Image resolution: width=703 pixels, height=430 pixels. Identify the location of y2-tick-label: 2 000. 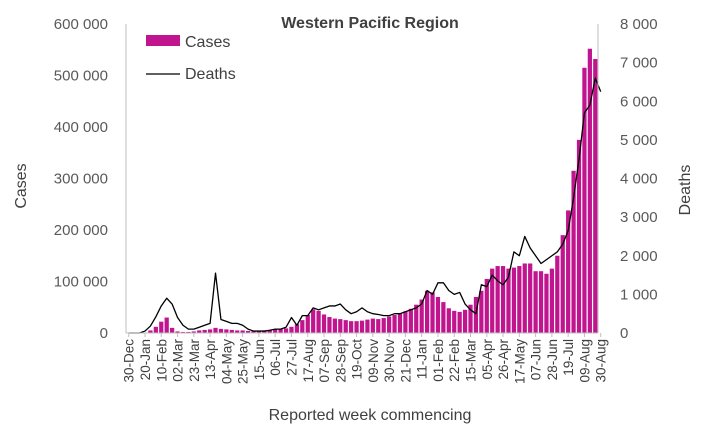
(639, 256).